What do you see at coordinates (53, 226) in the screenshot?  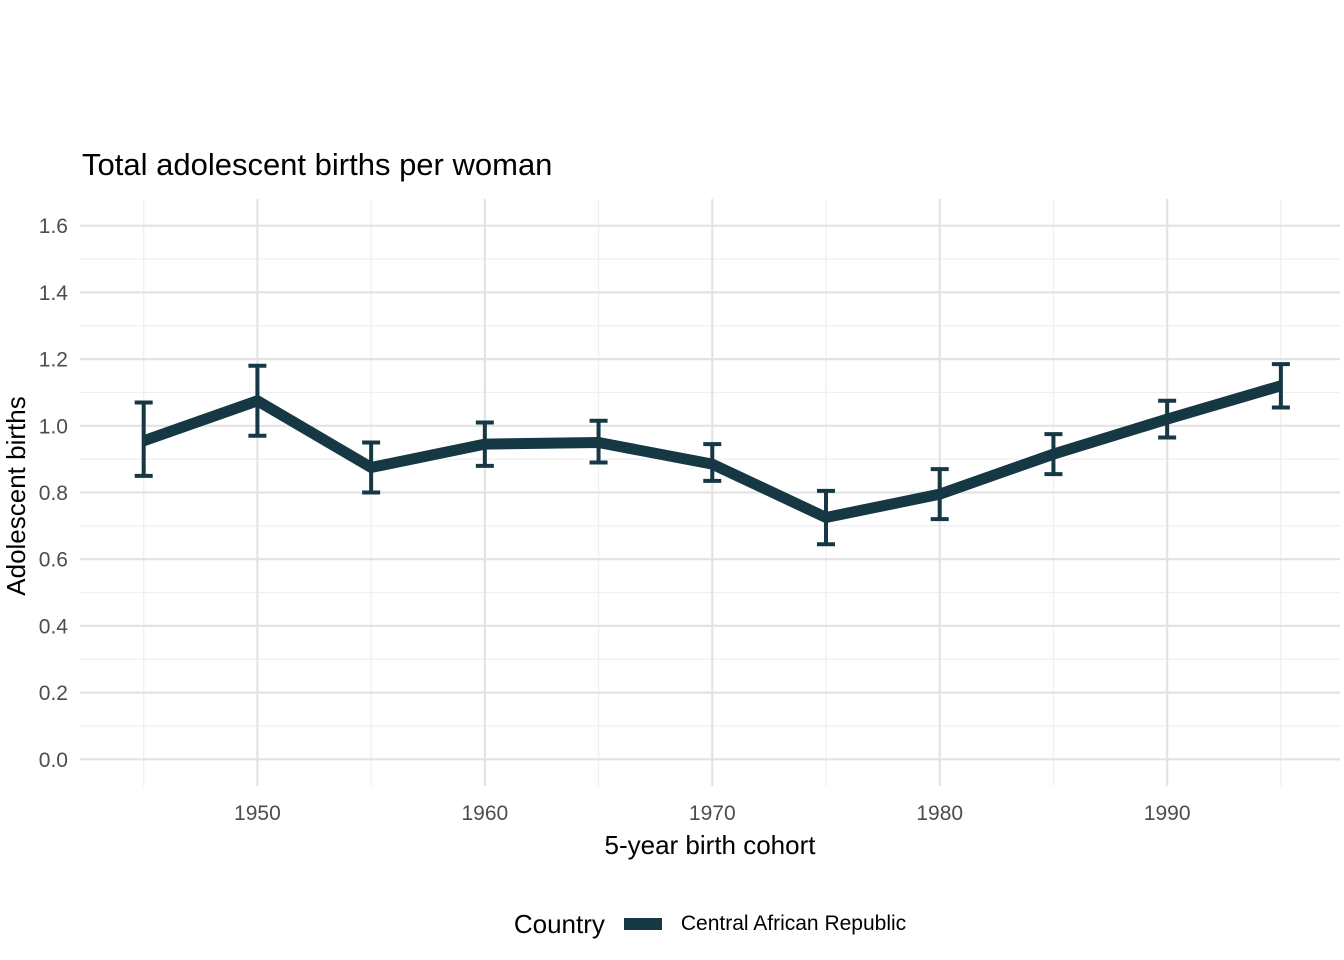 I see `y-tick-label: 1.6` at bounding box center [53, 226].